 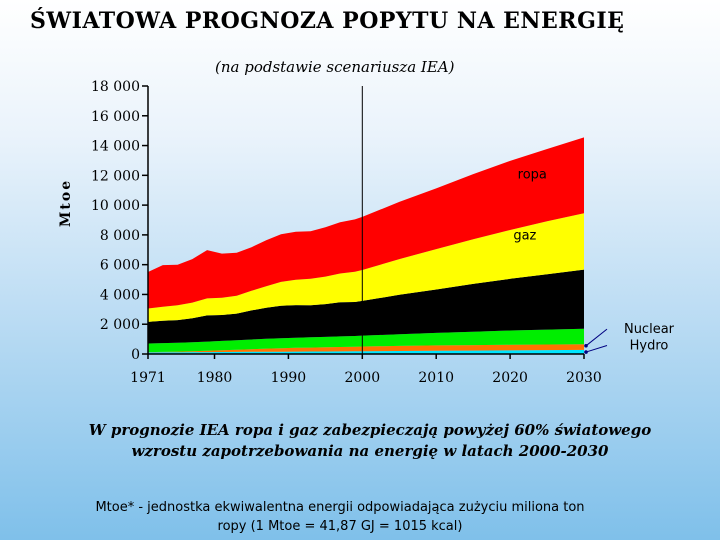 What do you see at coordinates (148, 378) in the screenshot?
I see `x-tick-label: 1971` at bounding box center [148, 378].